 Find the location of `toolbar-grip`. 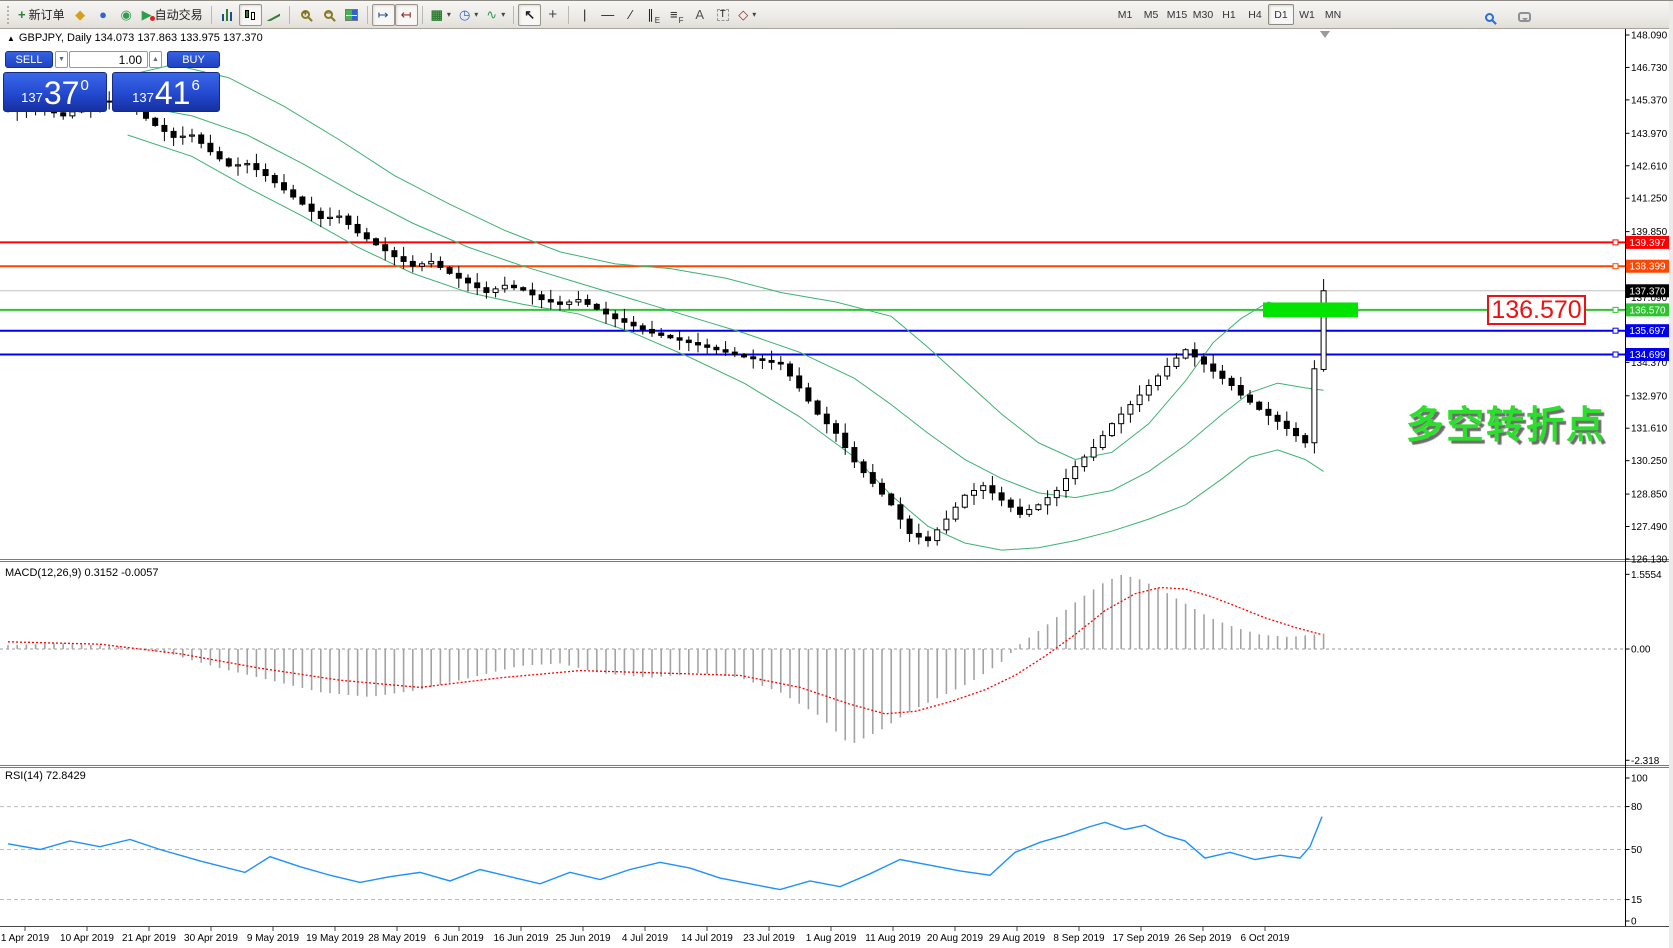

toolbar-grip is located at coordinates (8, 14).